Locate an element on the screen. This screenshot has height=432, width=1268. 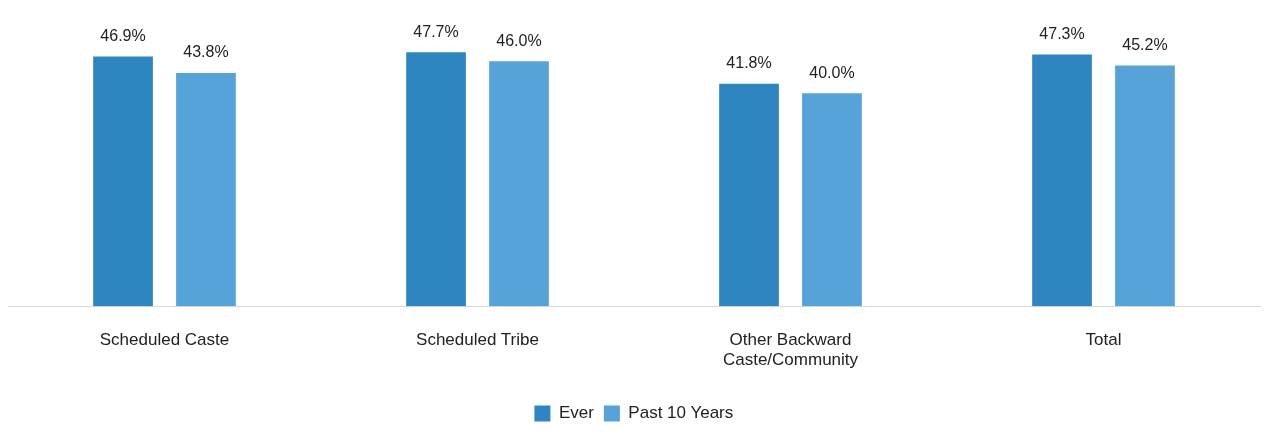
data-label: 47.3% is located at coordinates (1062, 33).